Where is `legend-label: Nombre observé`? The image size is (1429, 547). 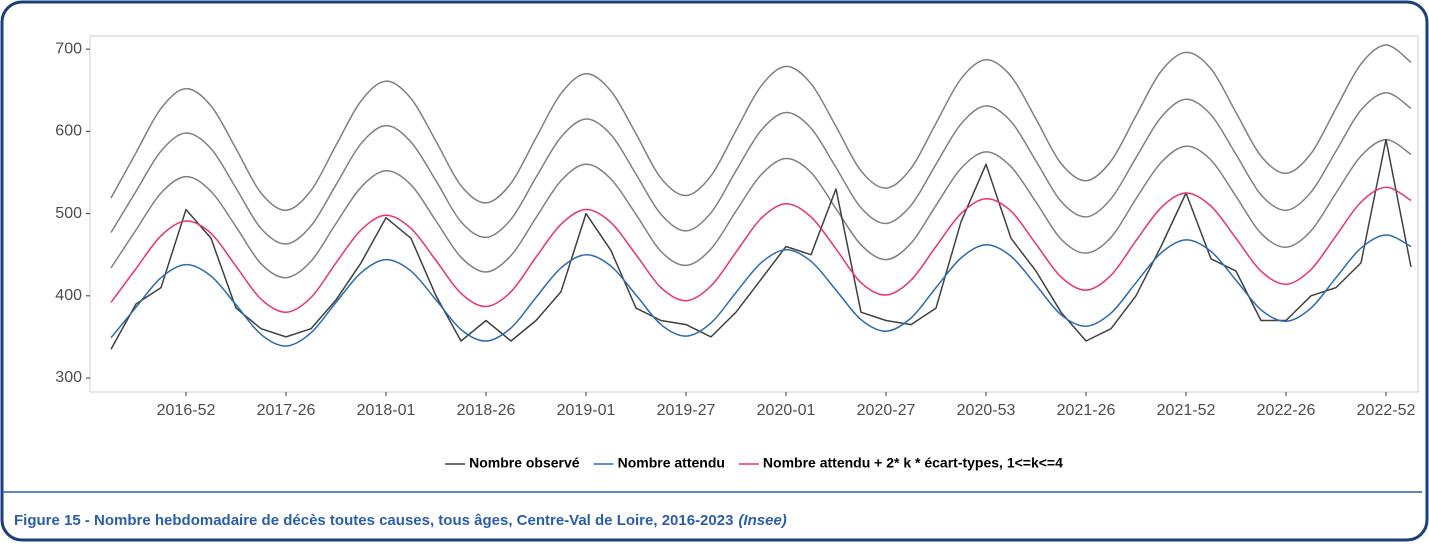 legend-label: Nombre observé is located at coordinates (524, 463).